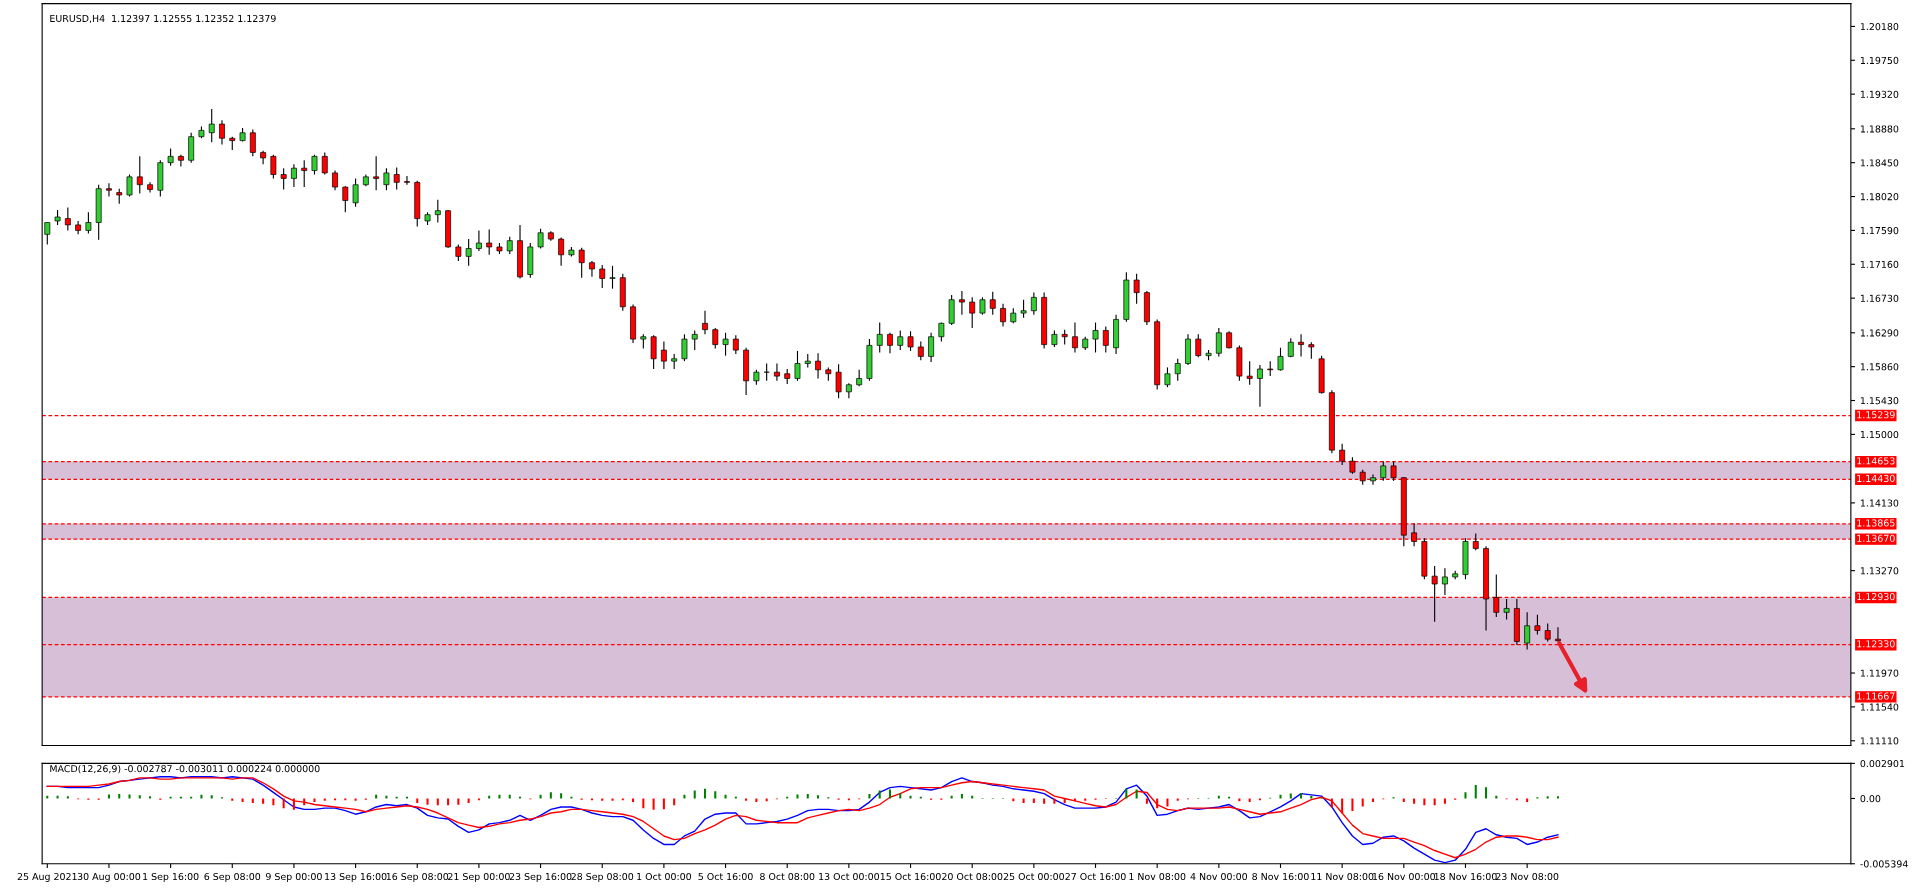  What do you see at coordinates (1876, 415) in the screenshot?
I see `ref-line-label: 1.15239` at bounding box center [1876, 415].